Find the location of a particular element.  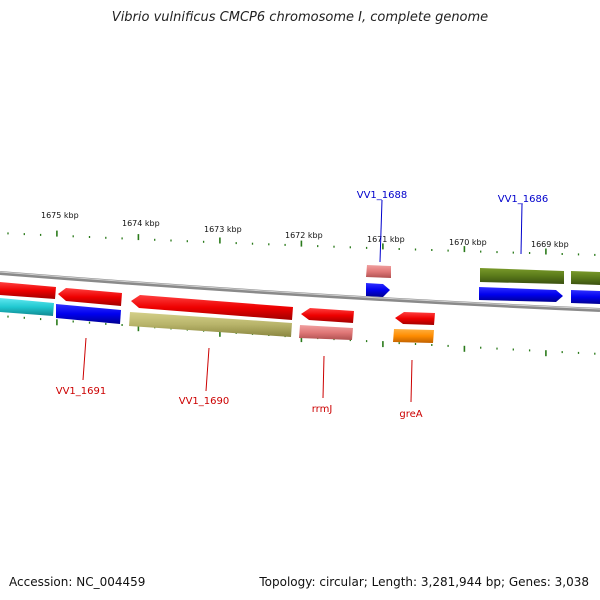

gene-label-vv1-1690: VV1_1690 is located at coordinates (204, 401).